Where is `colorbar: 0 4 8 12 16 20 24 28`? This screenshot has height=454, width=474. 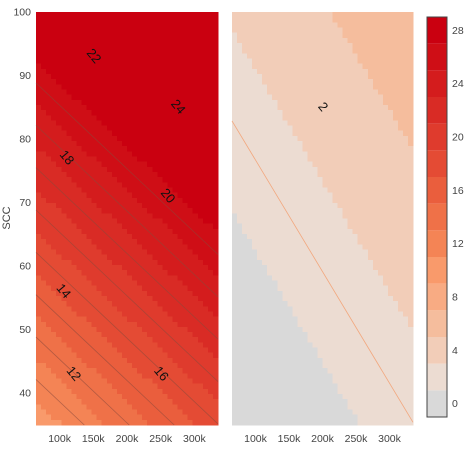 colorbar: 0 4 8 12 16 20 24 28 is located at coordinates (445, 217).